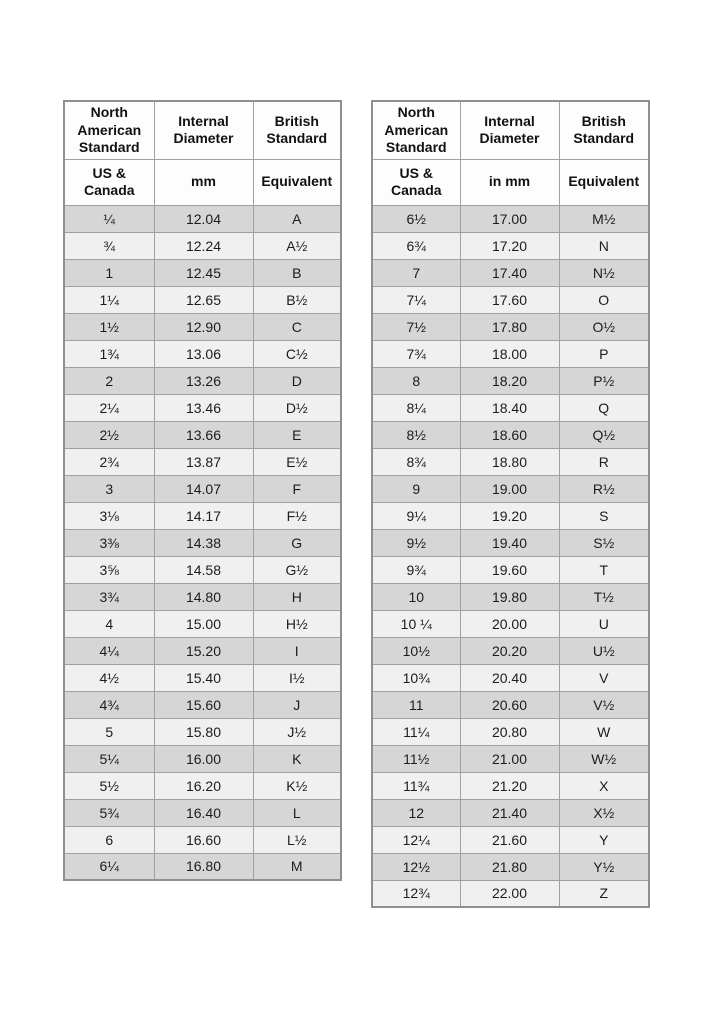 The image size is (724, 1024). I want to click on table-cell: 16.60, so click(203, 839).